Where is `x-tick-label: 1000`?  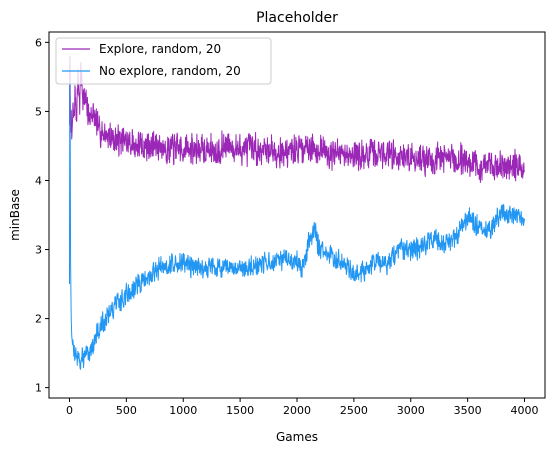
x-tick-label: 1000 is located at coordinates (183, 410).